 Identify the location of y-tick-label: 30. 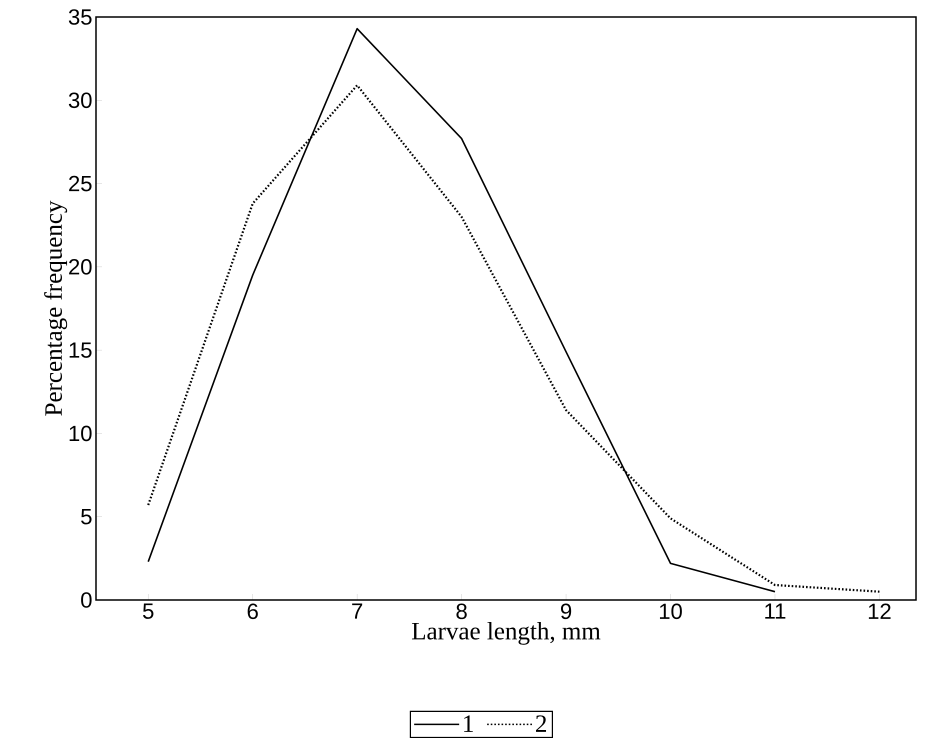
(80, 100).